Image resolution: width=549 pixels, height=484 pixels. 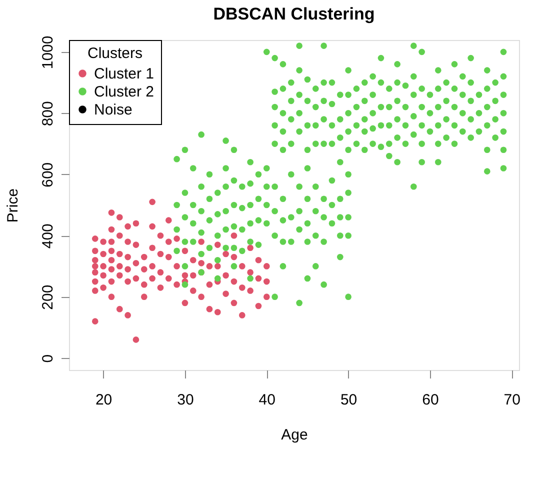 What do you see at coordinates (48, 297) in the screenshot?
I see `y-tick-label: 200` at bounding box center [48, 297].